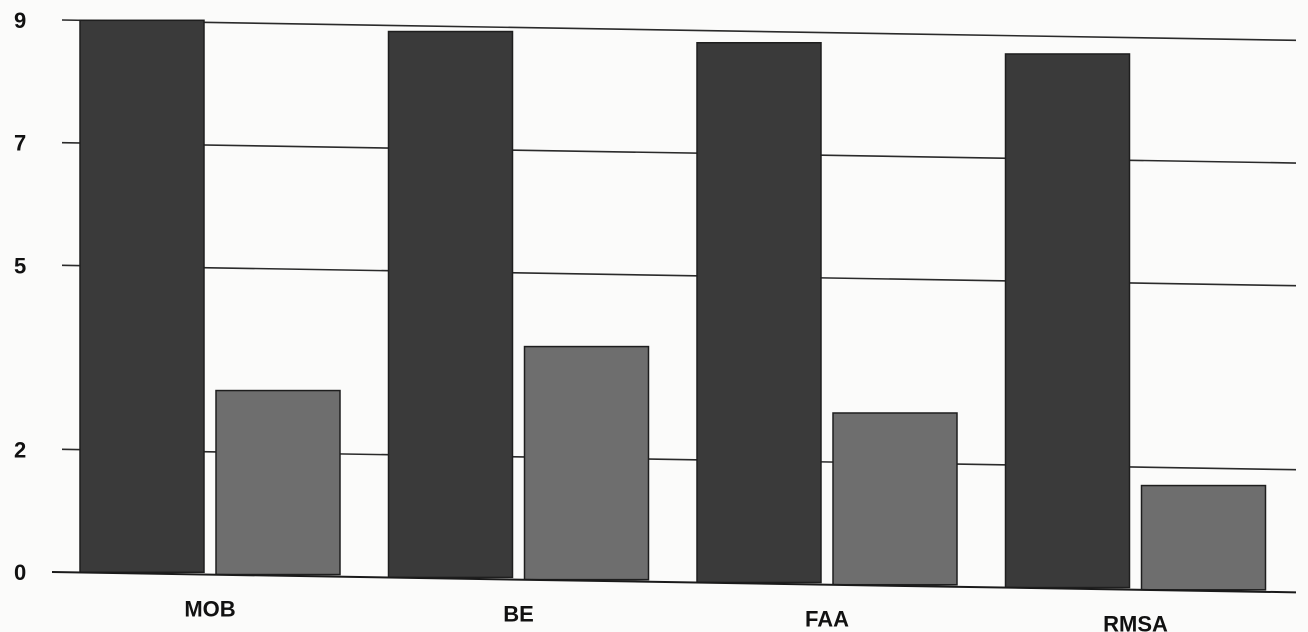  Describe the element at coordinates (827, 619) in the screenshot. I see `x-tick-label-faa: FAA` at that location.